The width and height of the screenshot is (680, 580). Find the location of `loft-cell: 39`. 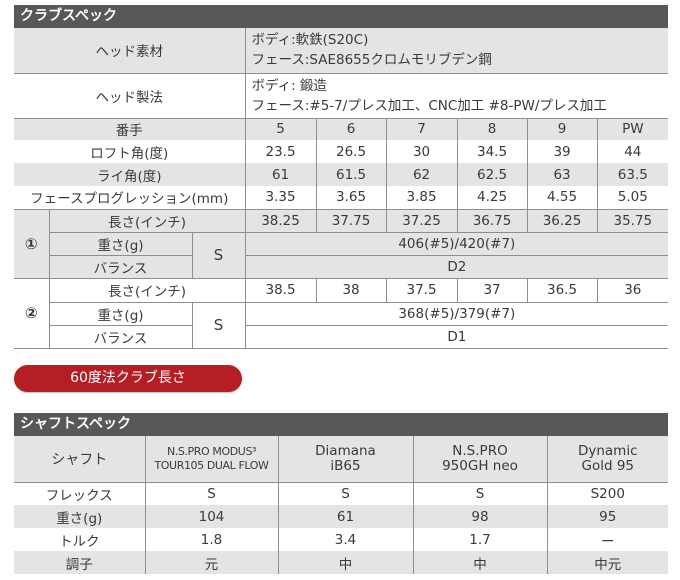

loft-cell: 39 is located at coordinates (562, 151).